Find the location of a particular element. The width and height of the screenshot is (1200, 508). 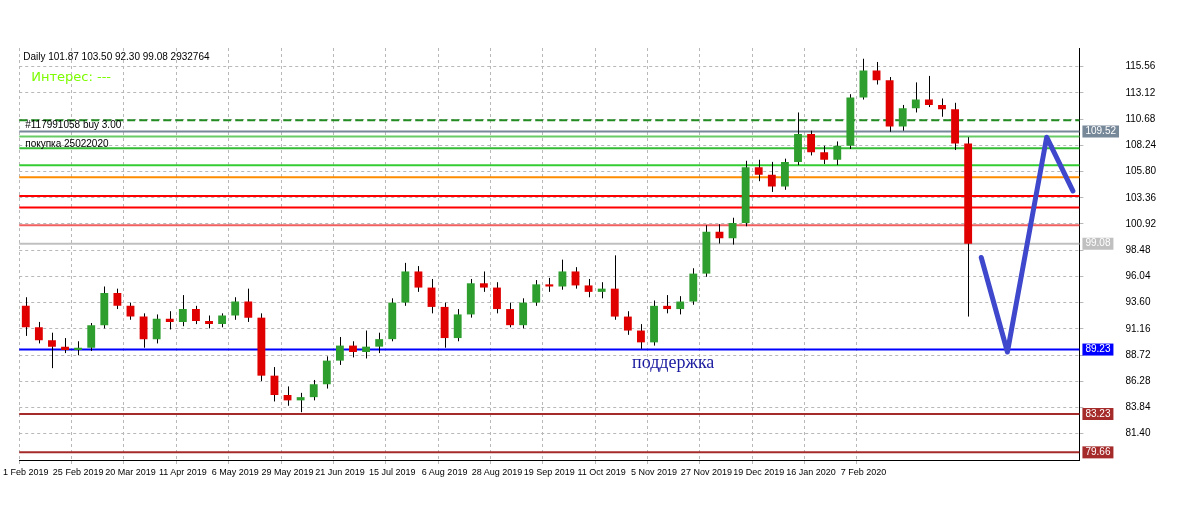

annotation: поддержка is located at coordinates (673, 361).